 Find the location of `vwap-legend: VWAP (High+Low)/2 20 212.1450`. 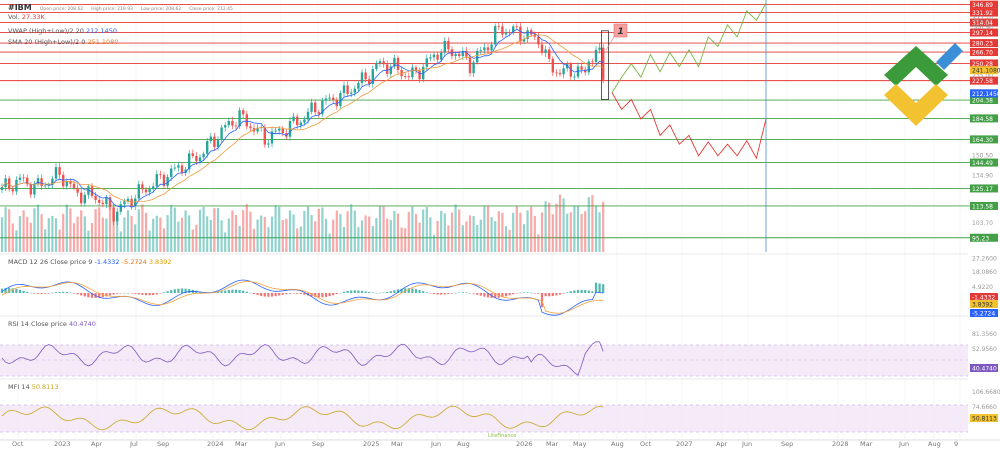

vwap-legend: VWAP (High+Low)/2 20 212.1450 is located at coordinates (62, 31).